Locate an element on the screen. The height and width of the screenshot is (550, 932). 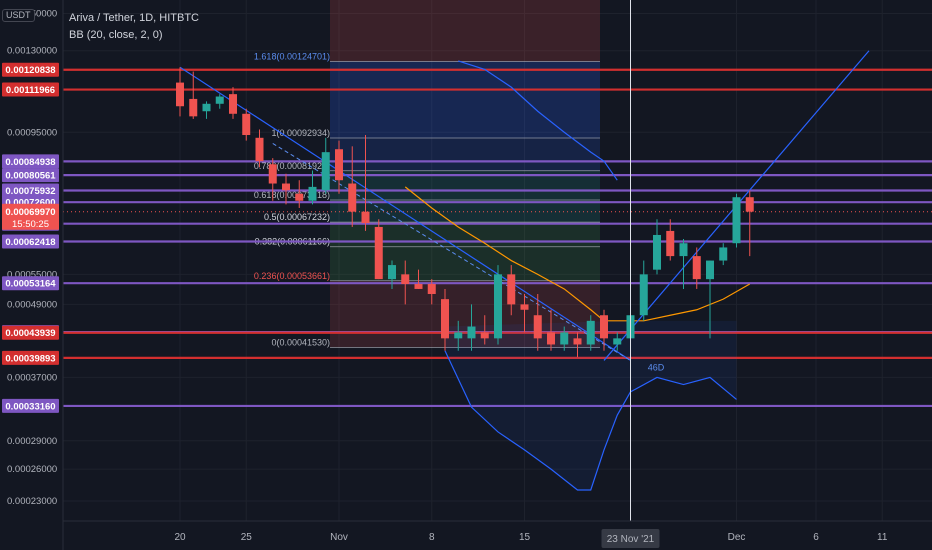
price-level-value: 0.00053164 is located at coordinates (30, 284).